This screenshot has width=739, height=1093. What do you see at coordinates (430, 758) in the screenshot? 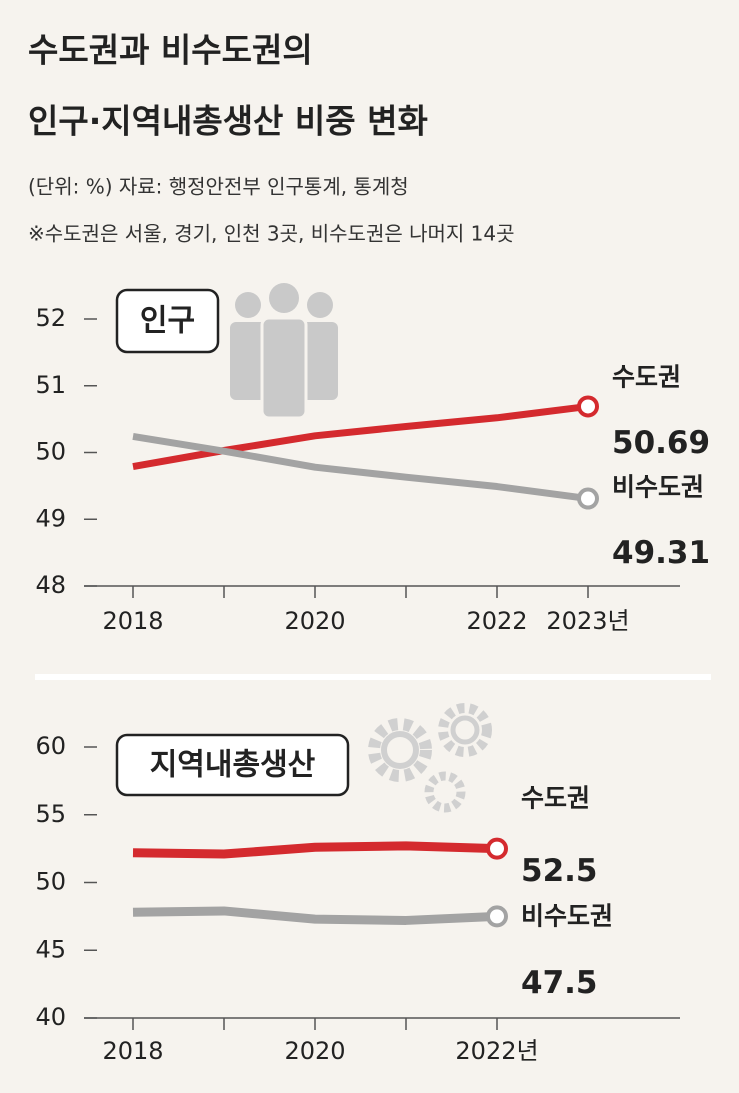
I see `gears-icon` at bounding box center [430, 758].